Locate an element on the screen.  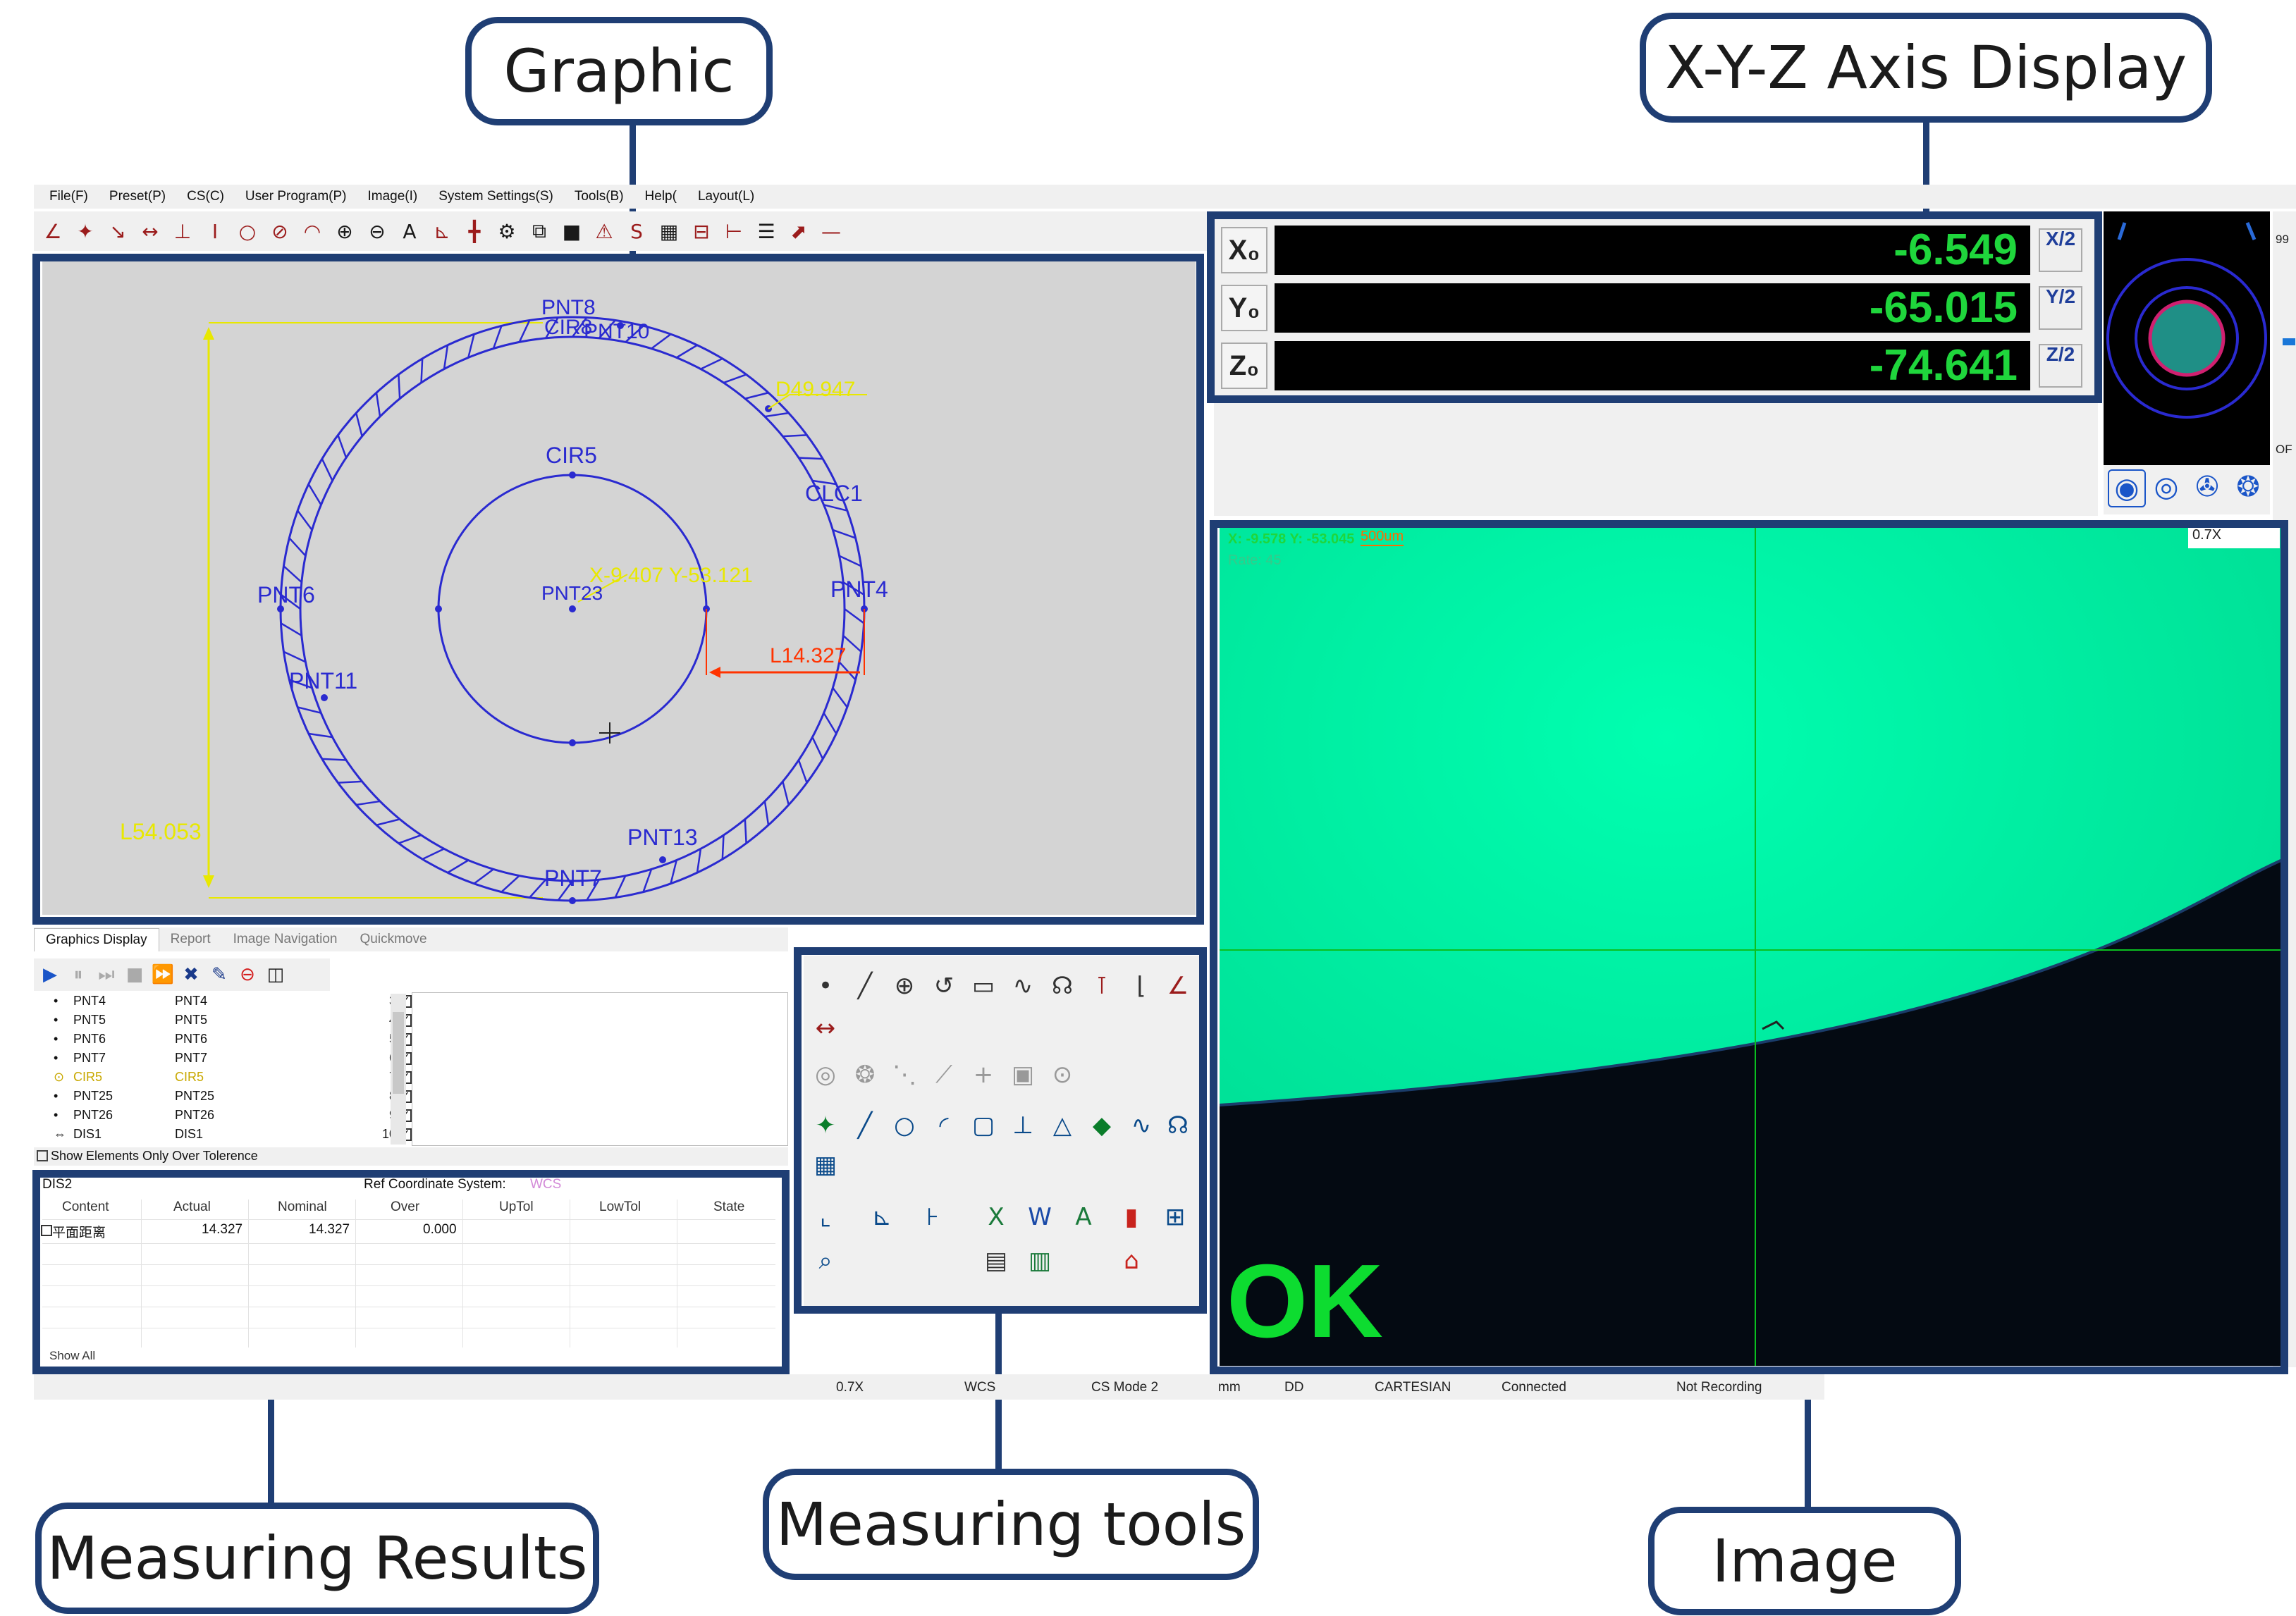
step-icon: ⏭ is located at coordinates (106, 974).